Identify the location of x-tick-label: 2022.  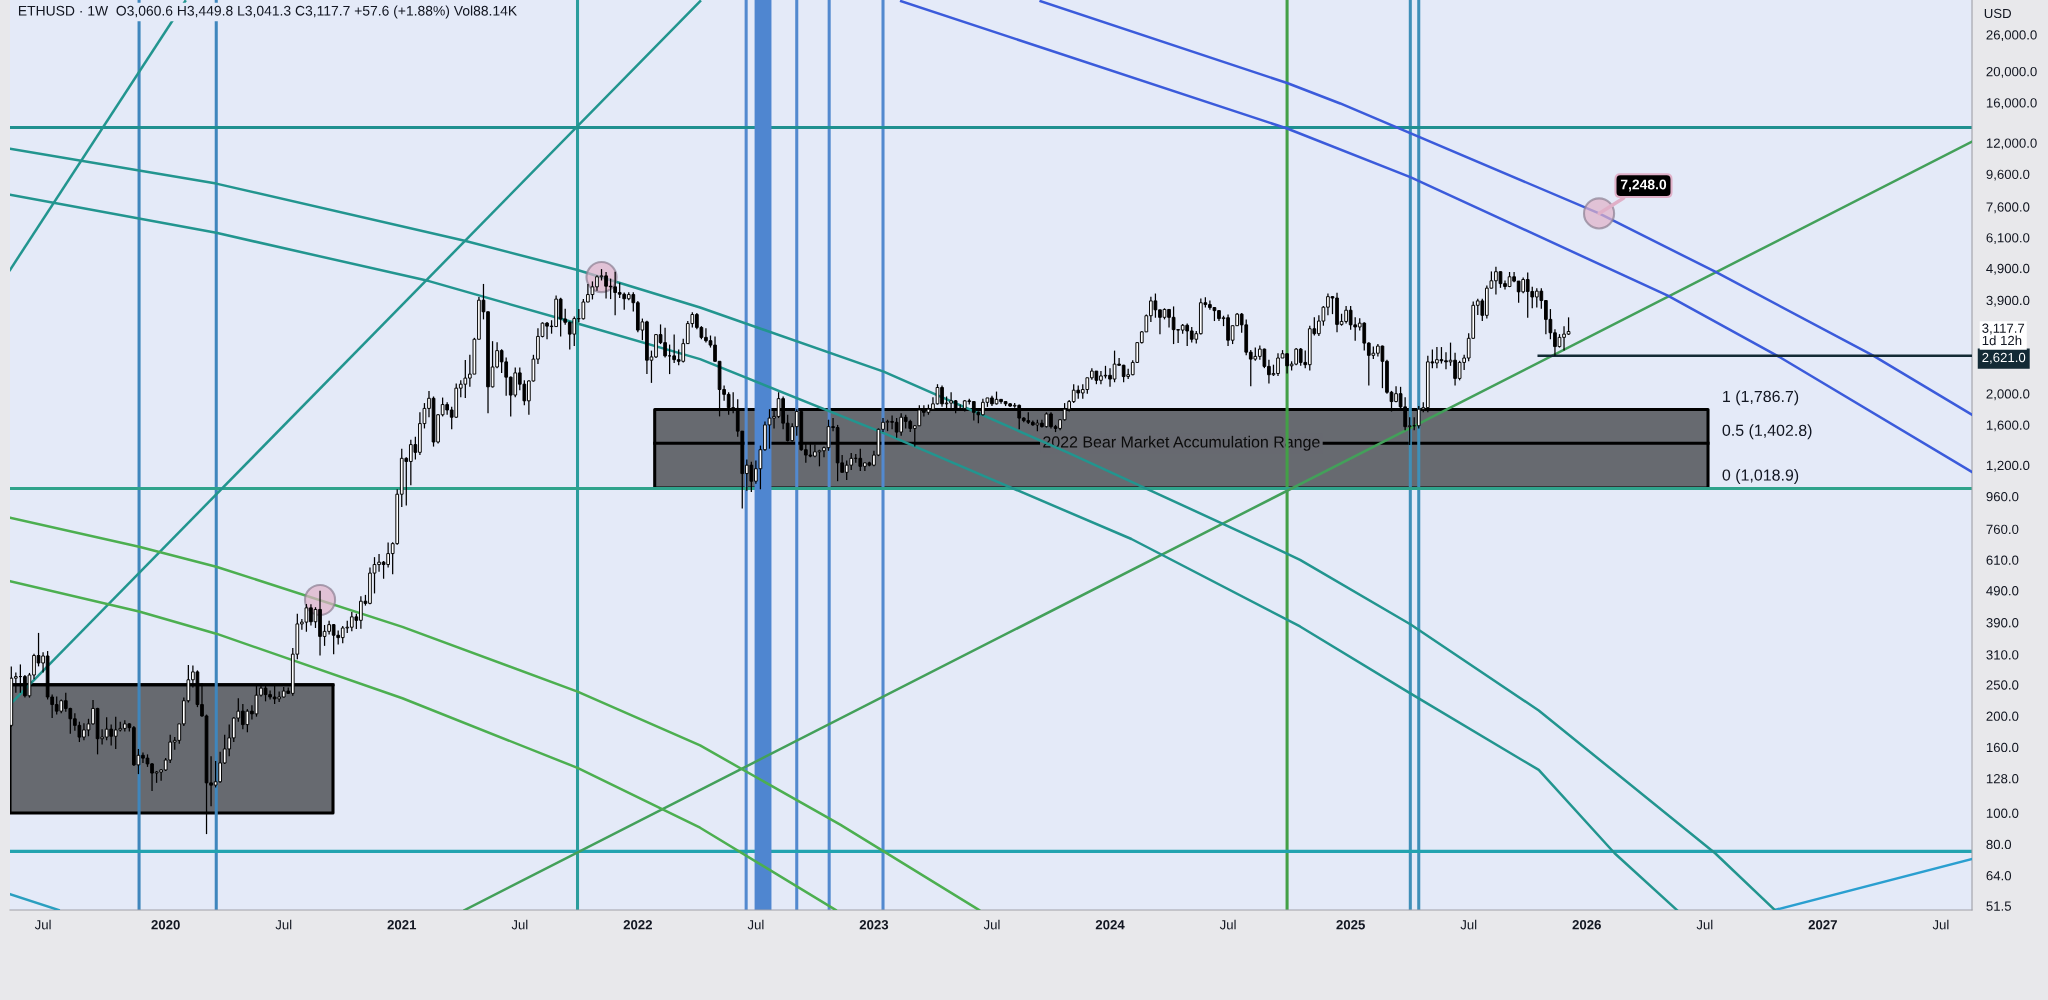
(637, 925).